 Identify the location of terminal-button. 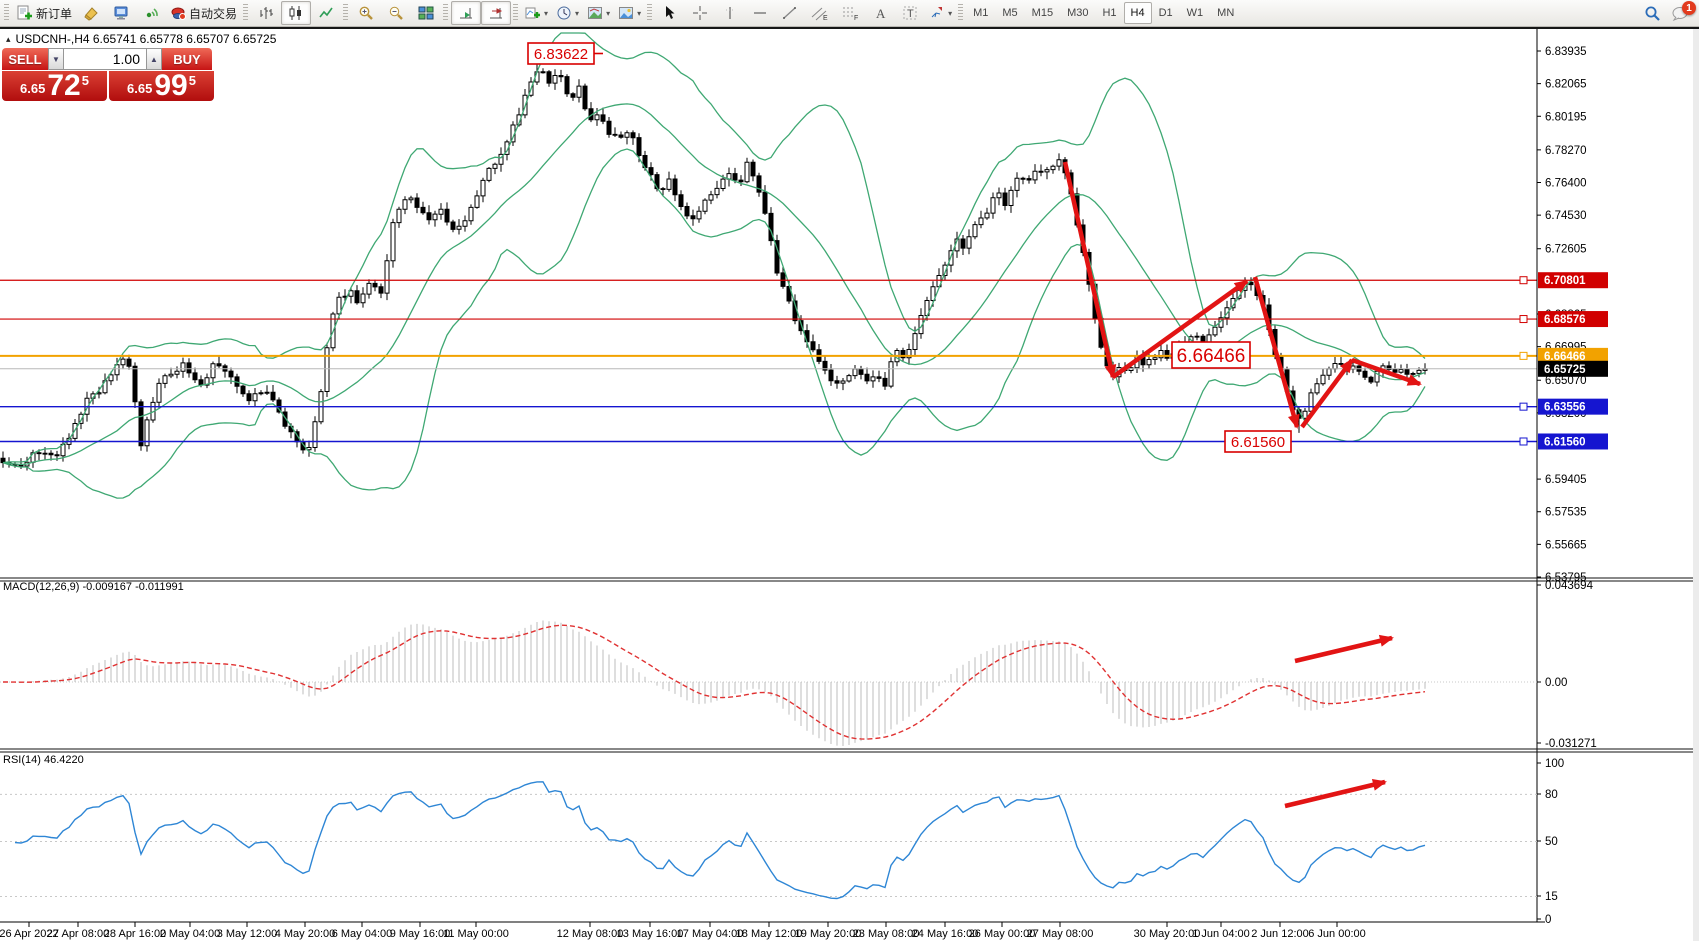
(121, 13).